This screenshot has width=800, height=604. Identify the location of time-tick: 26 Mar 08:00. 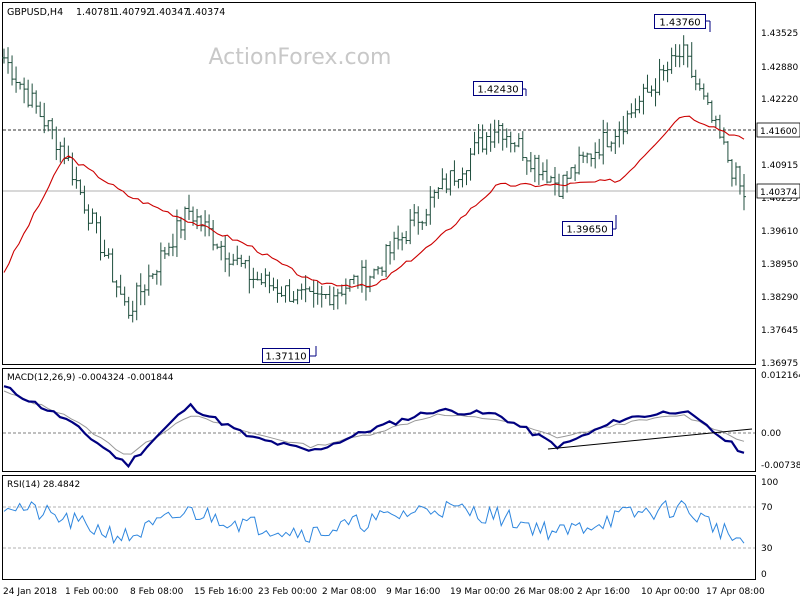
(544, 592).